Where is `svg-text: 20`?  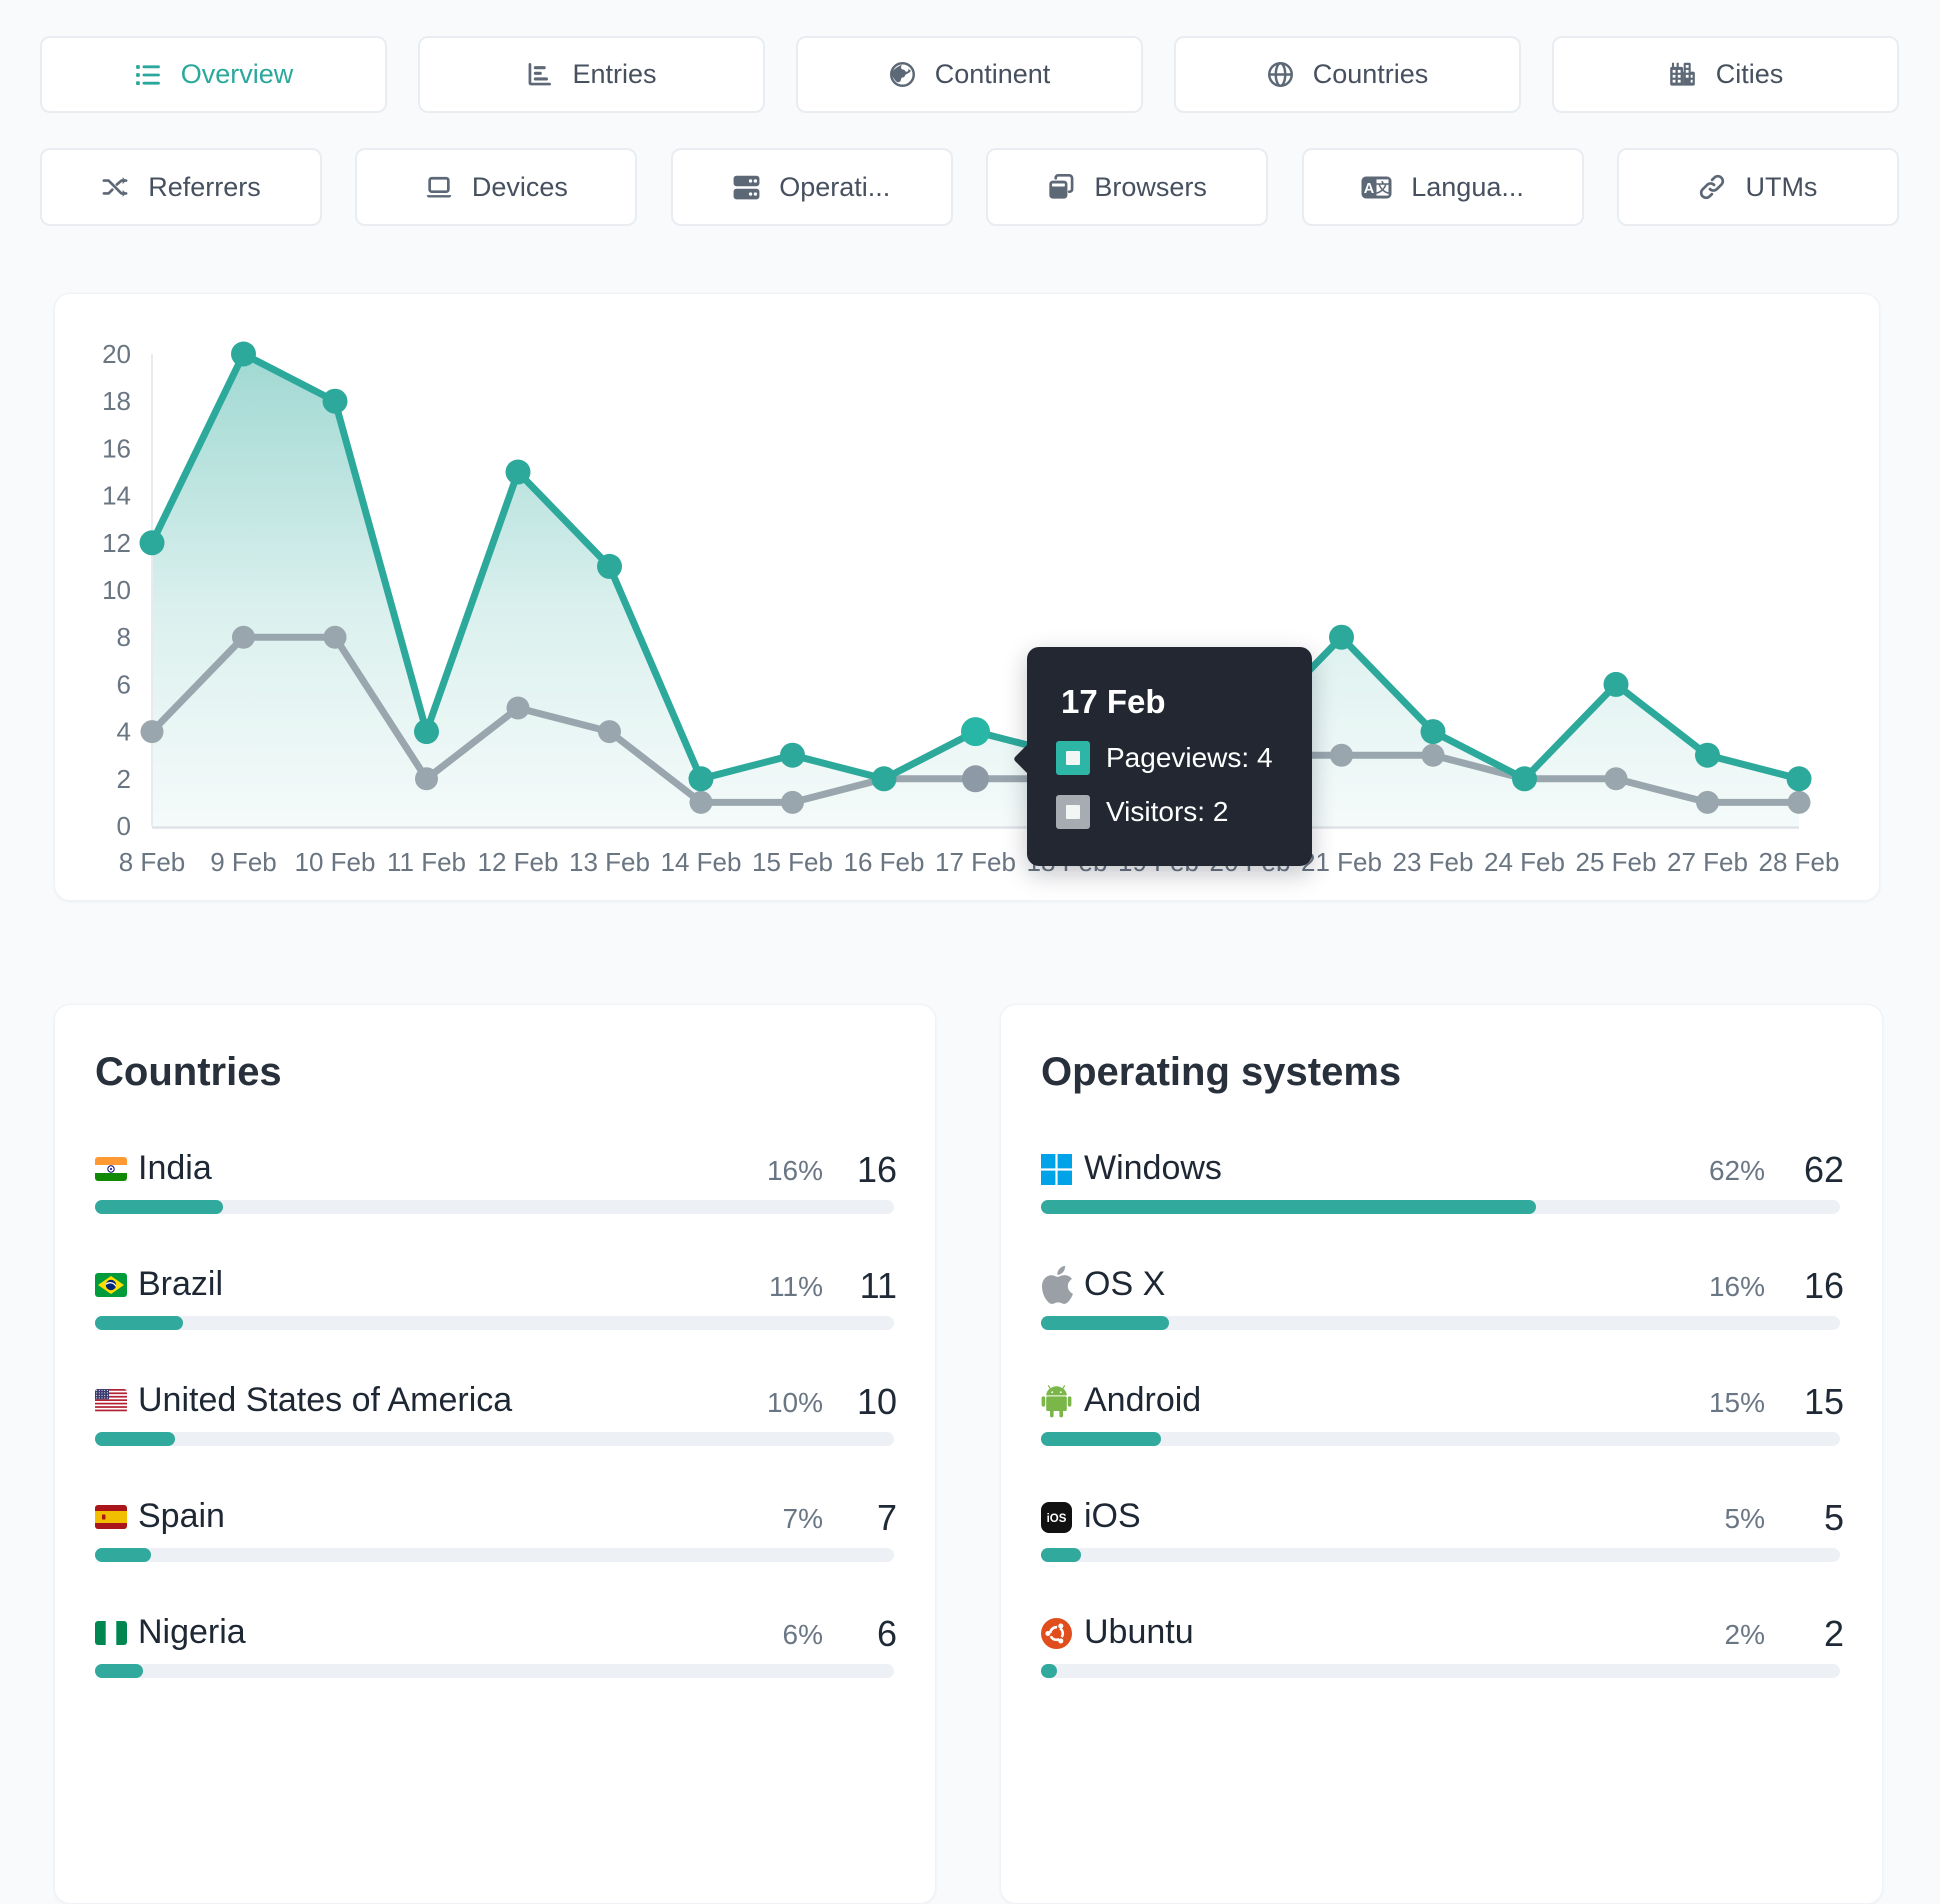
svg-text: 20 is located at coordinates (116, 354).